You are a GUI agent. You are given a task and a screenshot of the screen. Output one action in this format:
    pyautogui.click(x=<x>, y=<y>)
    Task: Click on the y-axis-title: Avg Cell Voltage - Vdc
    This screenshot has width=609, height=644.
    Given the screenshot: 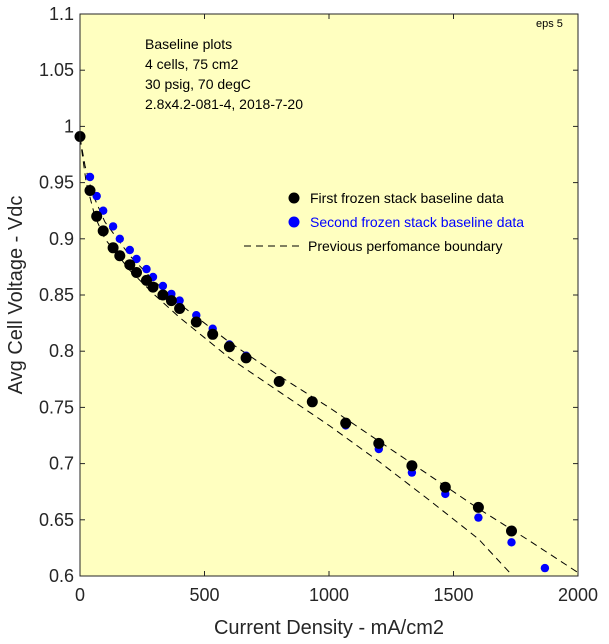 What is the action you would take?
    pyautogui.click(x=16, y=295)
    